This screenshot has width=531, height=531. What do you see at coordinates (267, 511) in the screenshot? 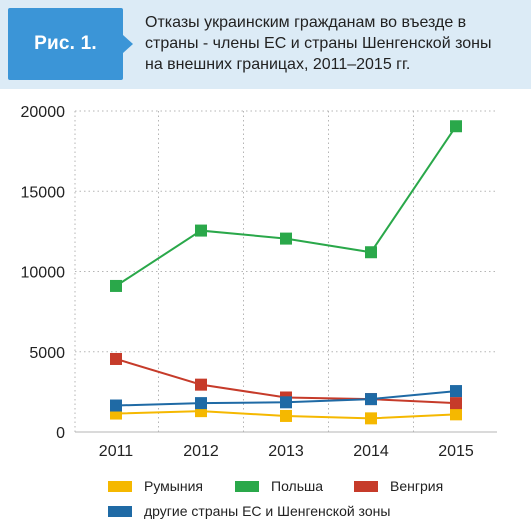
I see `legend-label: другие страны ЕС и Шенгенской зоны` at bounding box center [267, 511].